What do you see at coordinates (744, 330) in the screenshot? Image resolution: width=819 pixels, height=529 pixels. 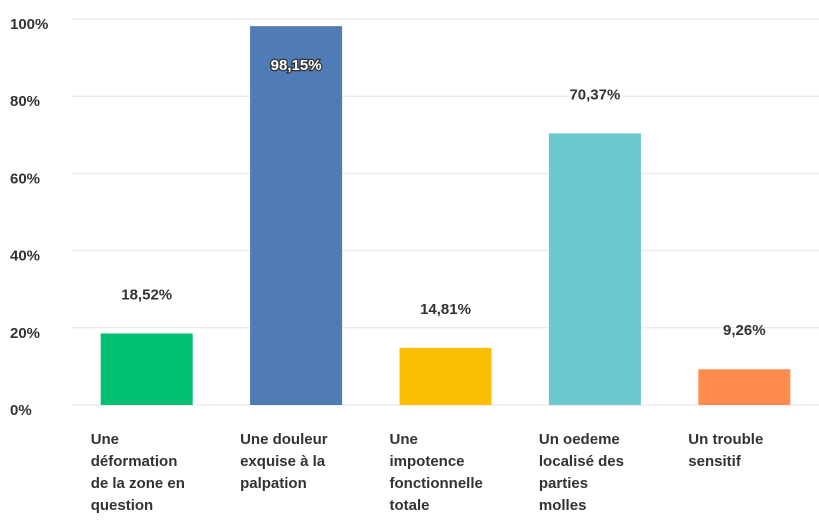 I see `value-label: 9,26%` at bounding box center [744, 330].